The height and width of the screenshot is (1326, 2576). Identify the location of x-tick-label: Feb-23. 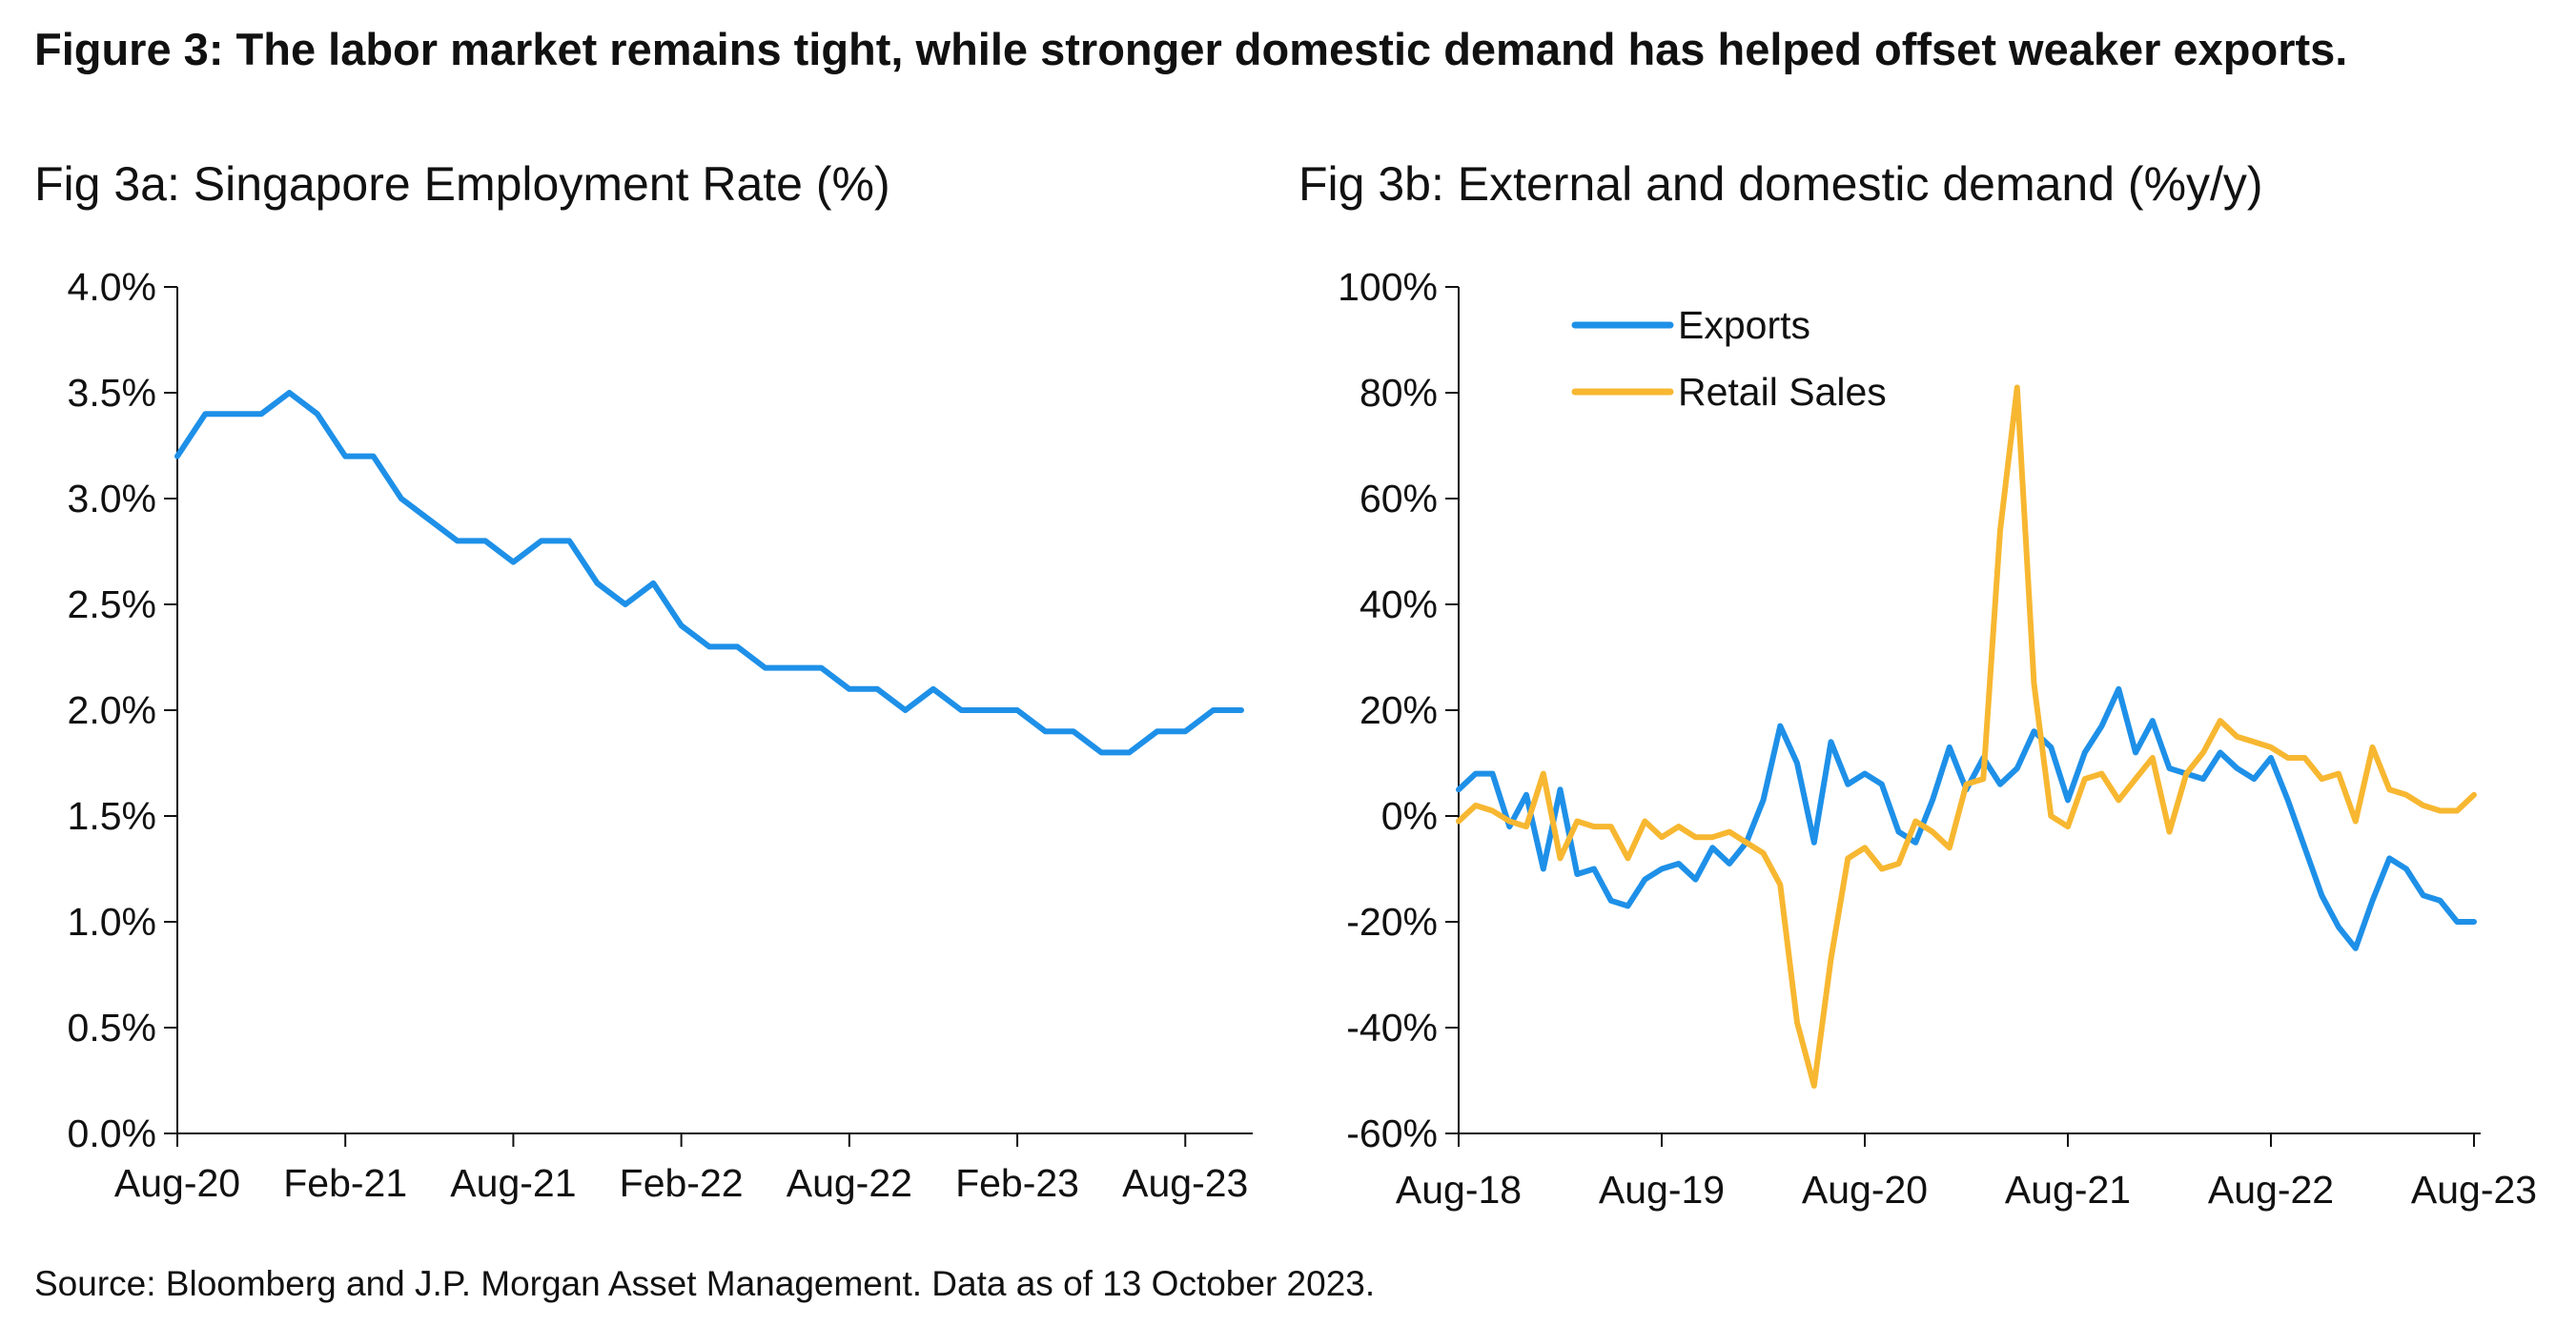
(1017, 1183).